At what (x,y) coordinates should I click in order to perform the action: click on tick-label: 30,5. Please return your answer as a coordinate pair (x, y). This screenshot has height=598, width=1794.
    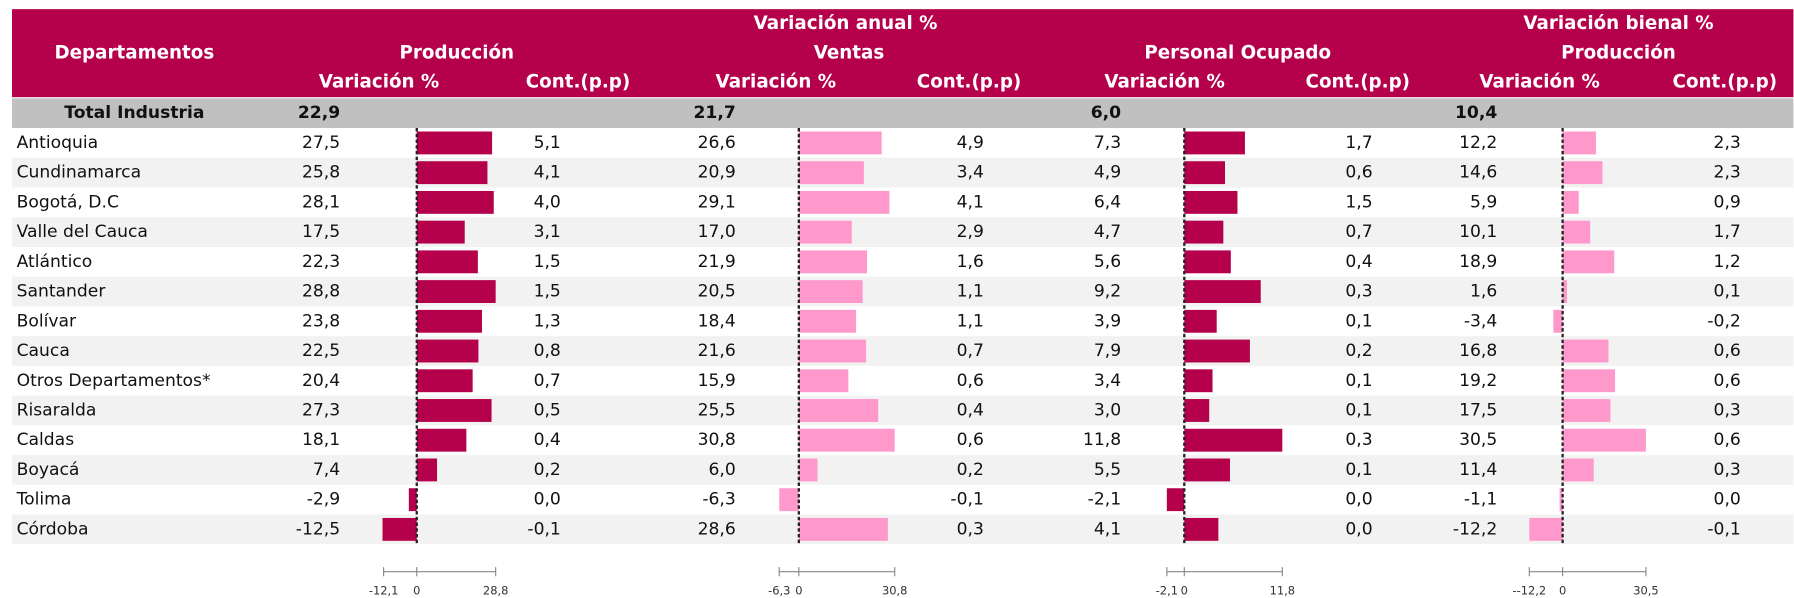
    Looking at the image, I should click on (1645, 591).